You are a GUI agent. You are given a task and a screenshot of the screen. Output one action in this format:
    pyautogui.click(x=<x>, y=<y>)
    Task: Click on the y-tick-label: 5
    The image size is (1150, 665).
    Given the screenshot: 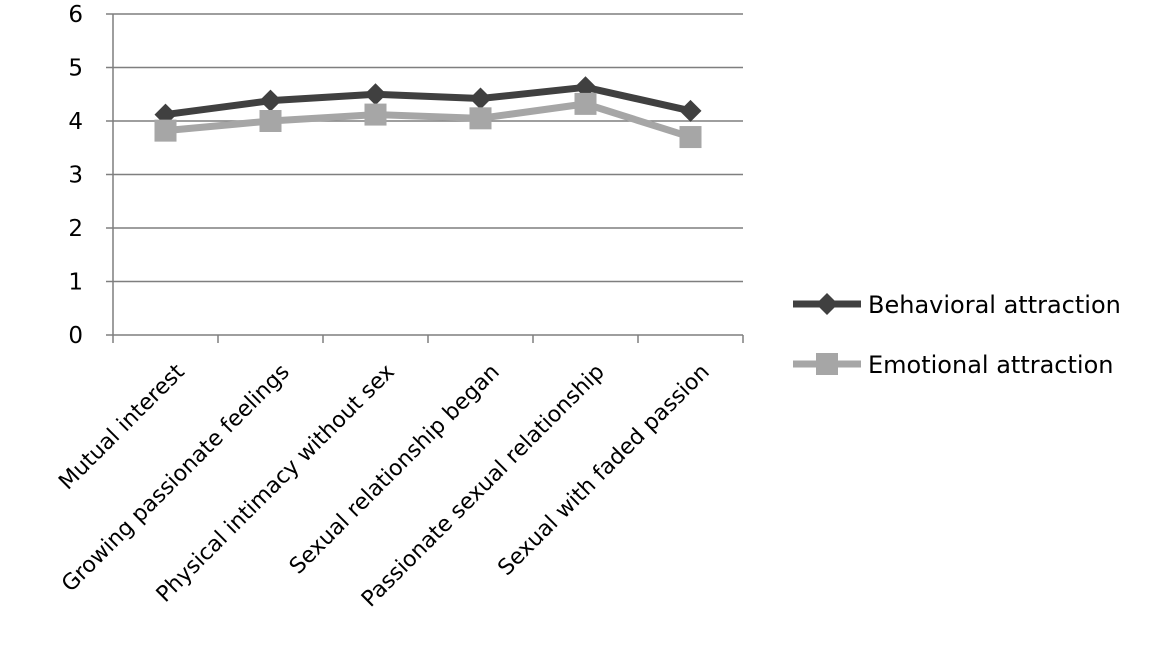 What is the action you would take?
    pyautogui.click(x=75, y=69)
    